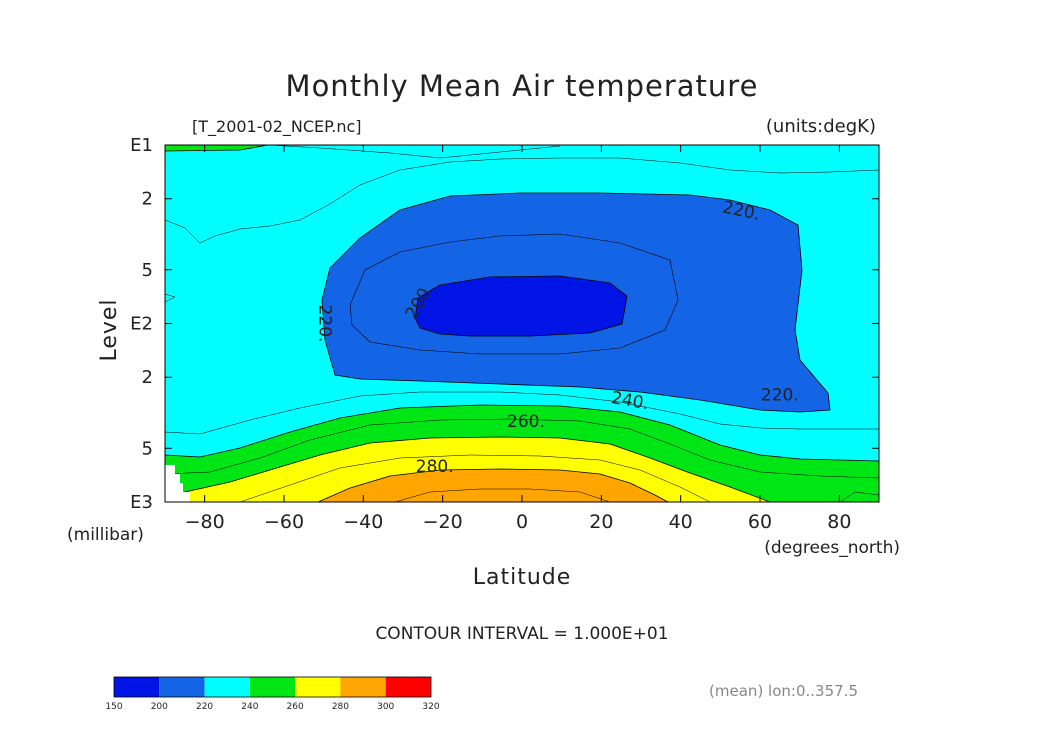  I want to click on colorbar-label: 300, so click(385, 707).